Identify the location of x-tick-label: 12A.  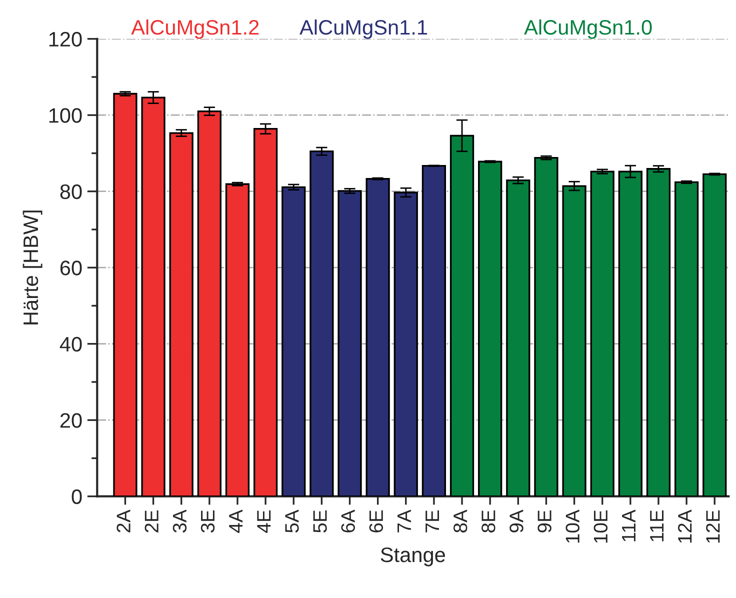
(685, 526).